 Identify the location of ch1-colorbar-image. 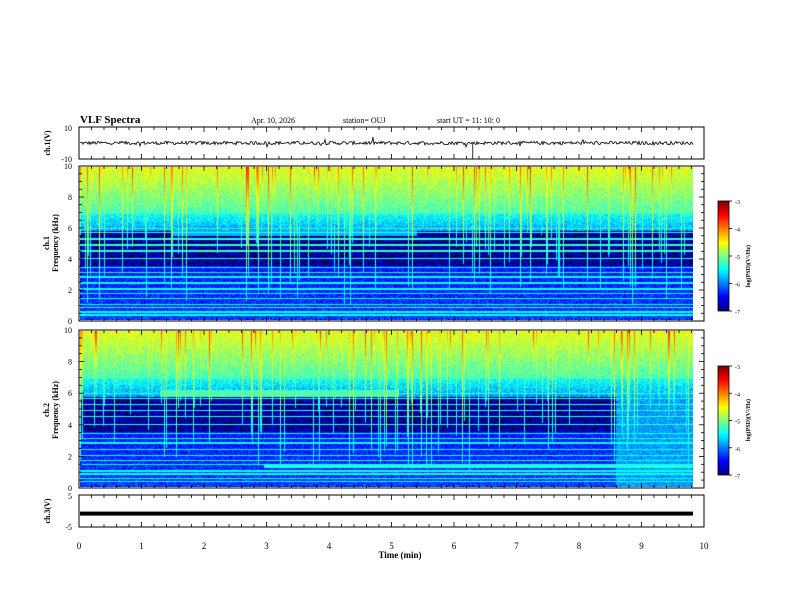
(723, 256).